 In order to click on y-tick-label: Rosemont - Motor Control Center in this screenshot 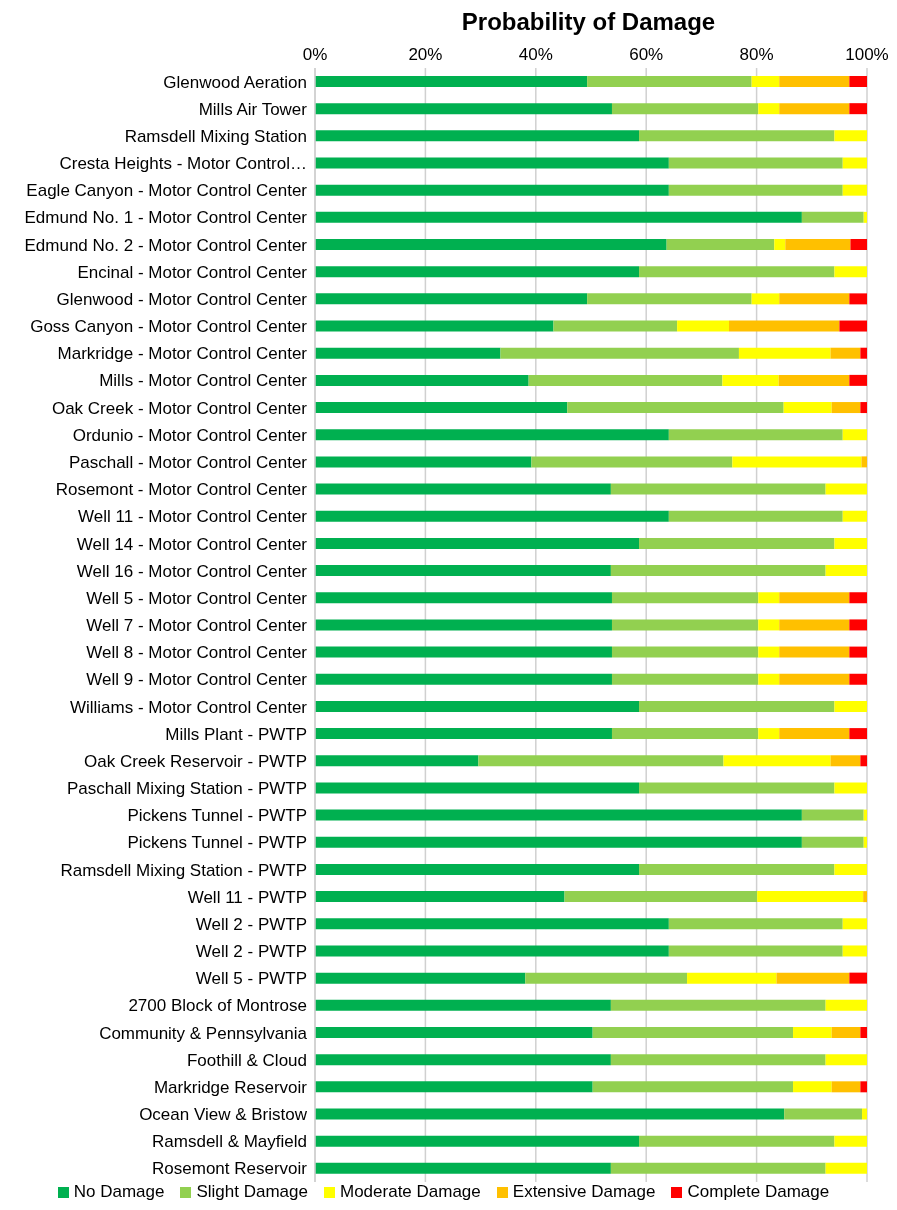, I will do `click(181, 490)`.